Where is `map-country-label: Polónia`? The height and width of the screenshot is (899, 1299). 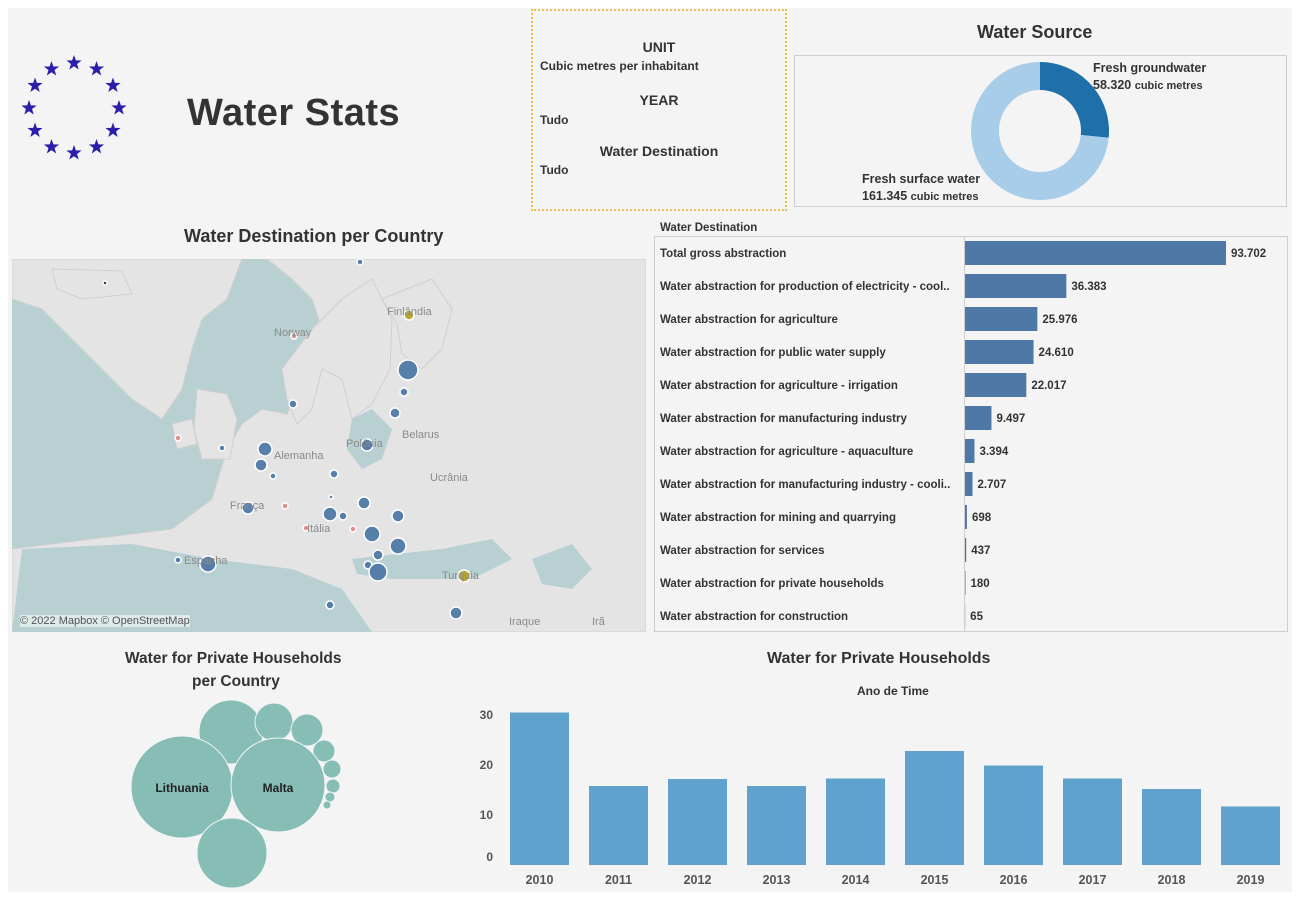 map-country-label: Polónia is located at coordinates (365, 444).